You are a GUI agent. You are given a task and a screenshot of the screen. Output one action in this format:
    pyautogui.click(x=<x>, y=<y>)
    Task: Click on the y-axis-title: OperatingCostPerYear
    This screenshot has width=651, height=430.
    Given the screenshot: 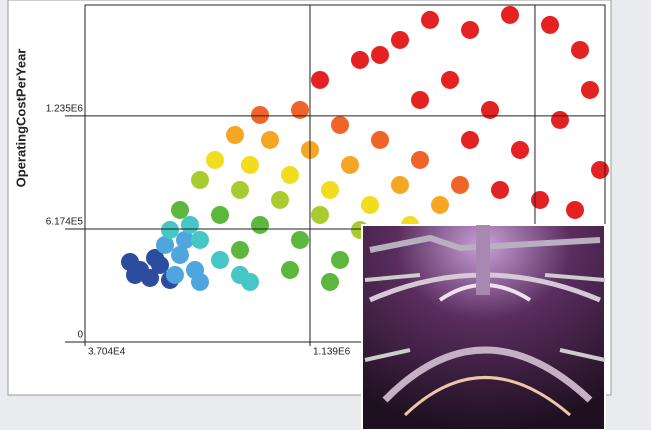 What is the action you would take?
    pyautogui.click(x=20, y=118)
    